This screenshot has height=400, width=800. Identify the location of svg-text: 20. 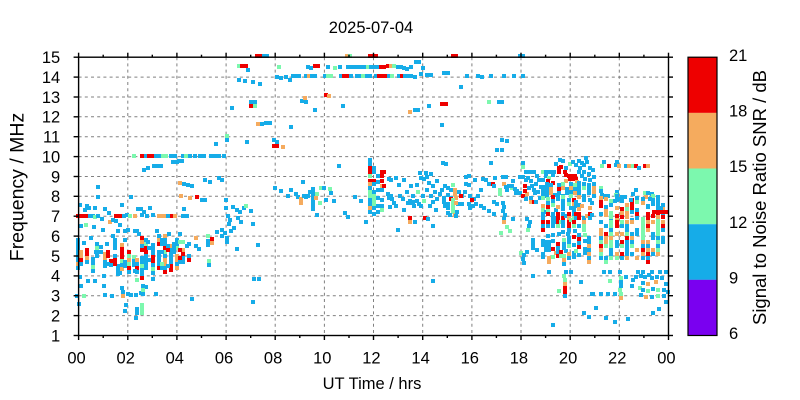
(568, 358).